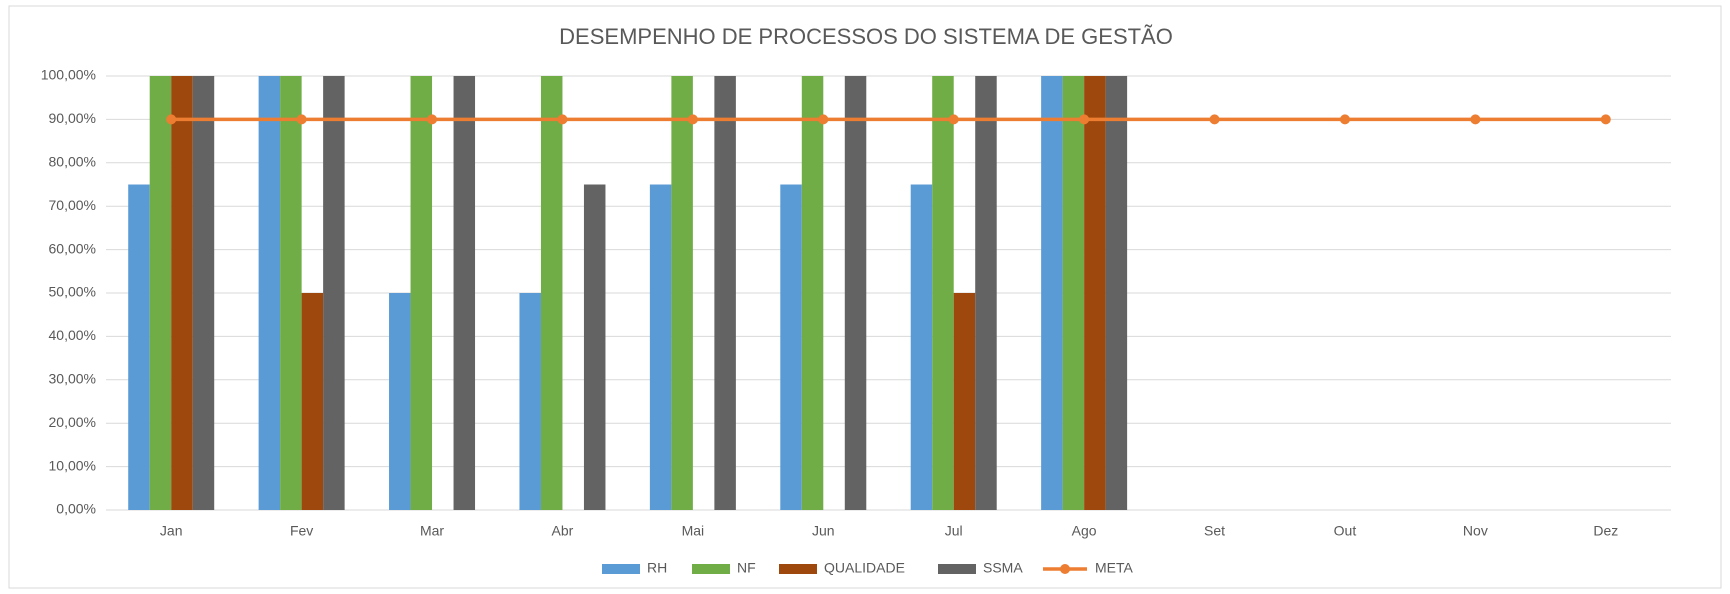 Image resolution: width=1730 pixels, height=594 pixels. What do you see at coordinates (563, 531) in the screenshot?
I see `x-tick-label: Abr` at bounding box center [563, 531].